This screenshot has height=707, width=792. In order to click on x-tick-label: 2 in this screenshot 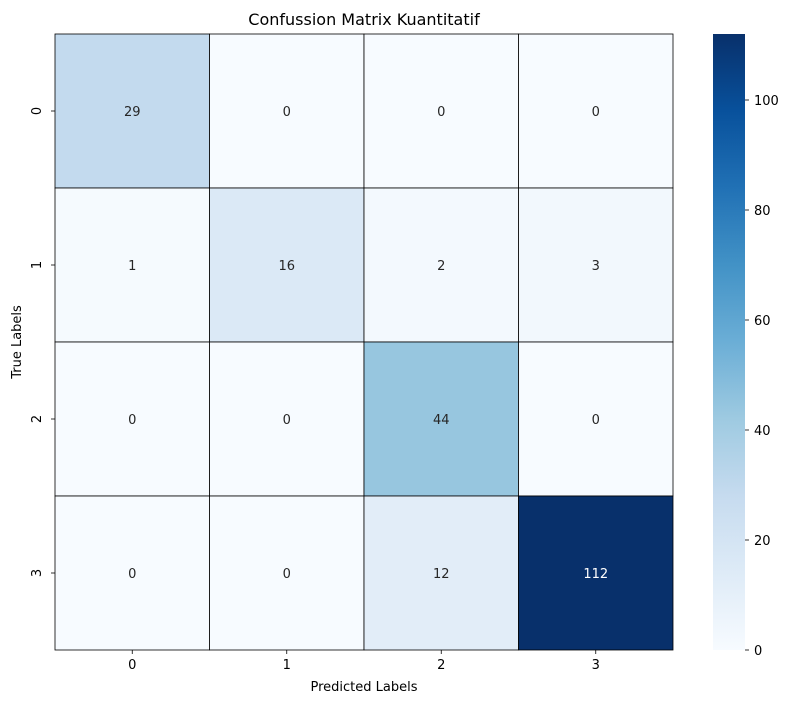, I will do `click(441, 665)`.